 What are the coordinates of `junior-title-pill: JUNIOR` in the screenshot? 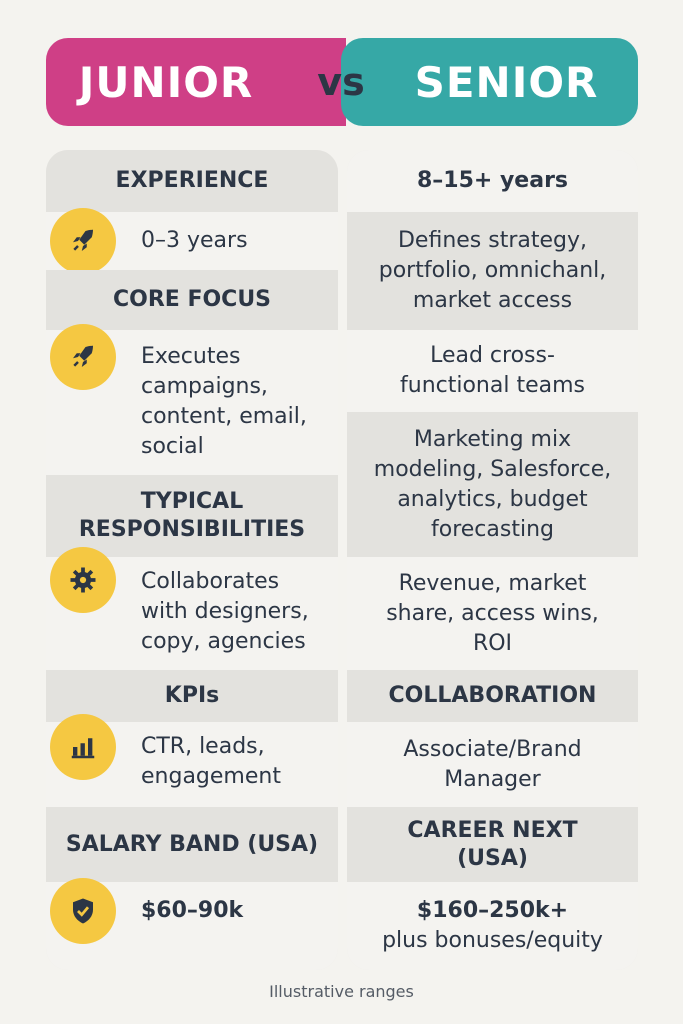 It's located at (196, 82).